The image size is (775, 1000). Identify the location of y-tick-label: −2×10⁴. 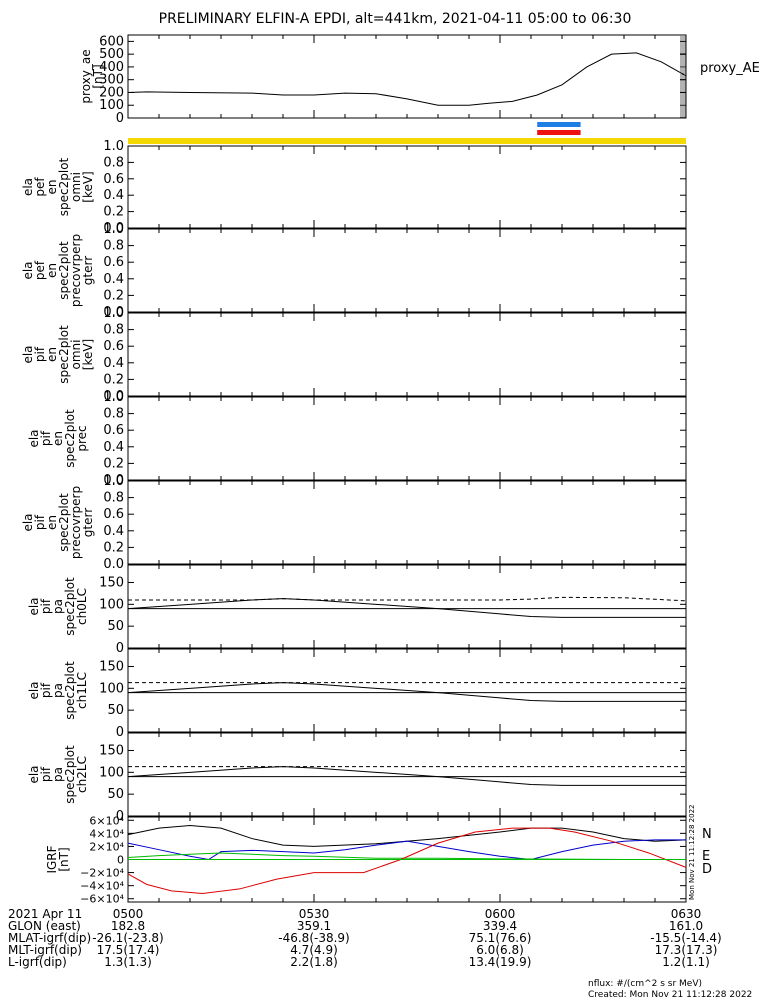
(102, 873).